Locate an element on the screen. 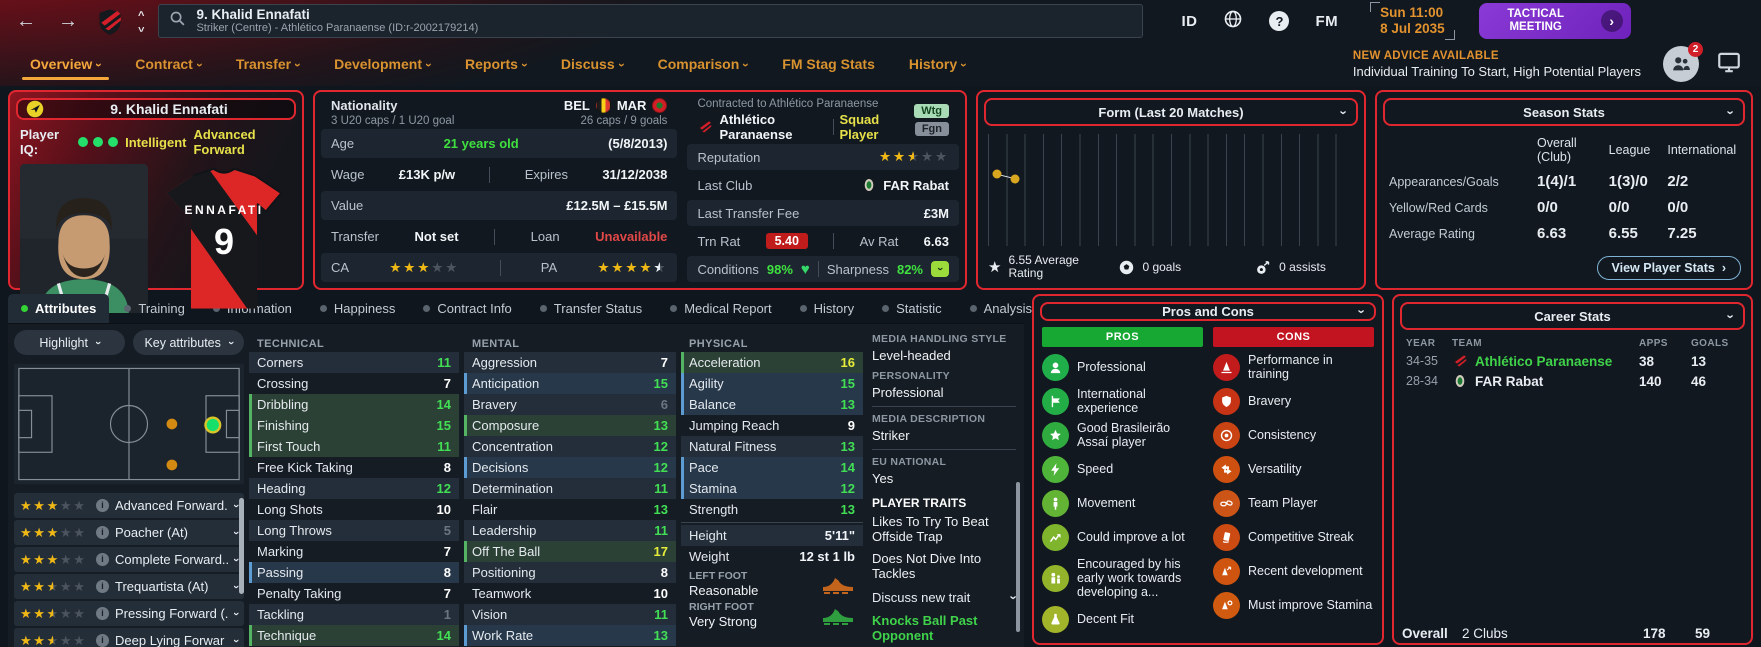 The width and height of the screenshot is (1761, 647). overall-goals: 59 is located at coordinates (1703, 633).